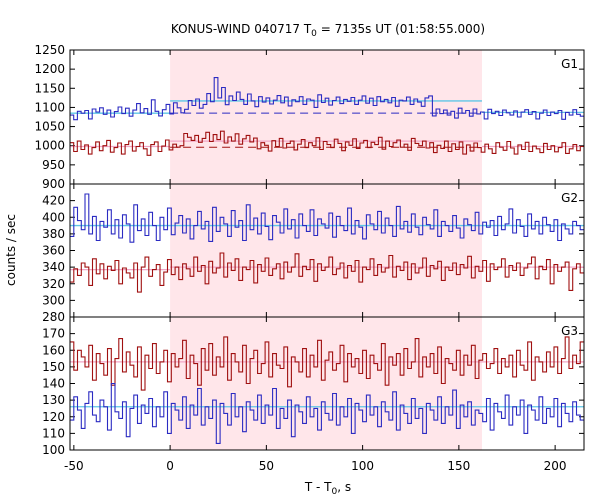 This screenshot has width=600, height=500. What do you see at coordinates (344, 487) in the screenshot?
I see `x-axis-label-rest: , s` at bounding box center [344, 487].